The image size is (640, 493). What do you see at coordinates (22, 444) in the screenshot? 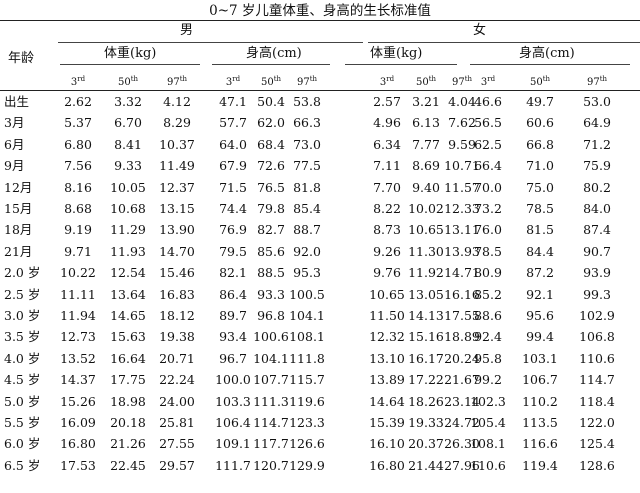
I see `age-cell: 6.0 岁` at bounding box center [22, 444].